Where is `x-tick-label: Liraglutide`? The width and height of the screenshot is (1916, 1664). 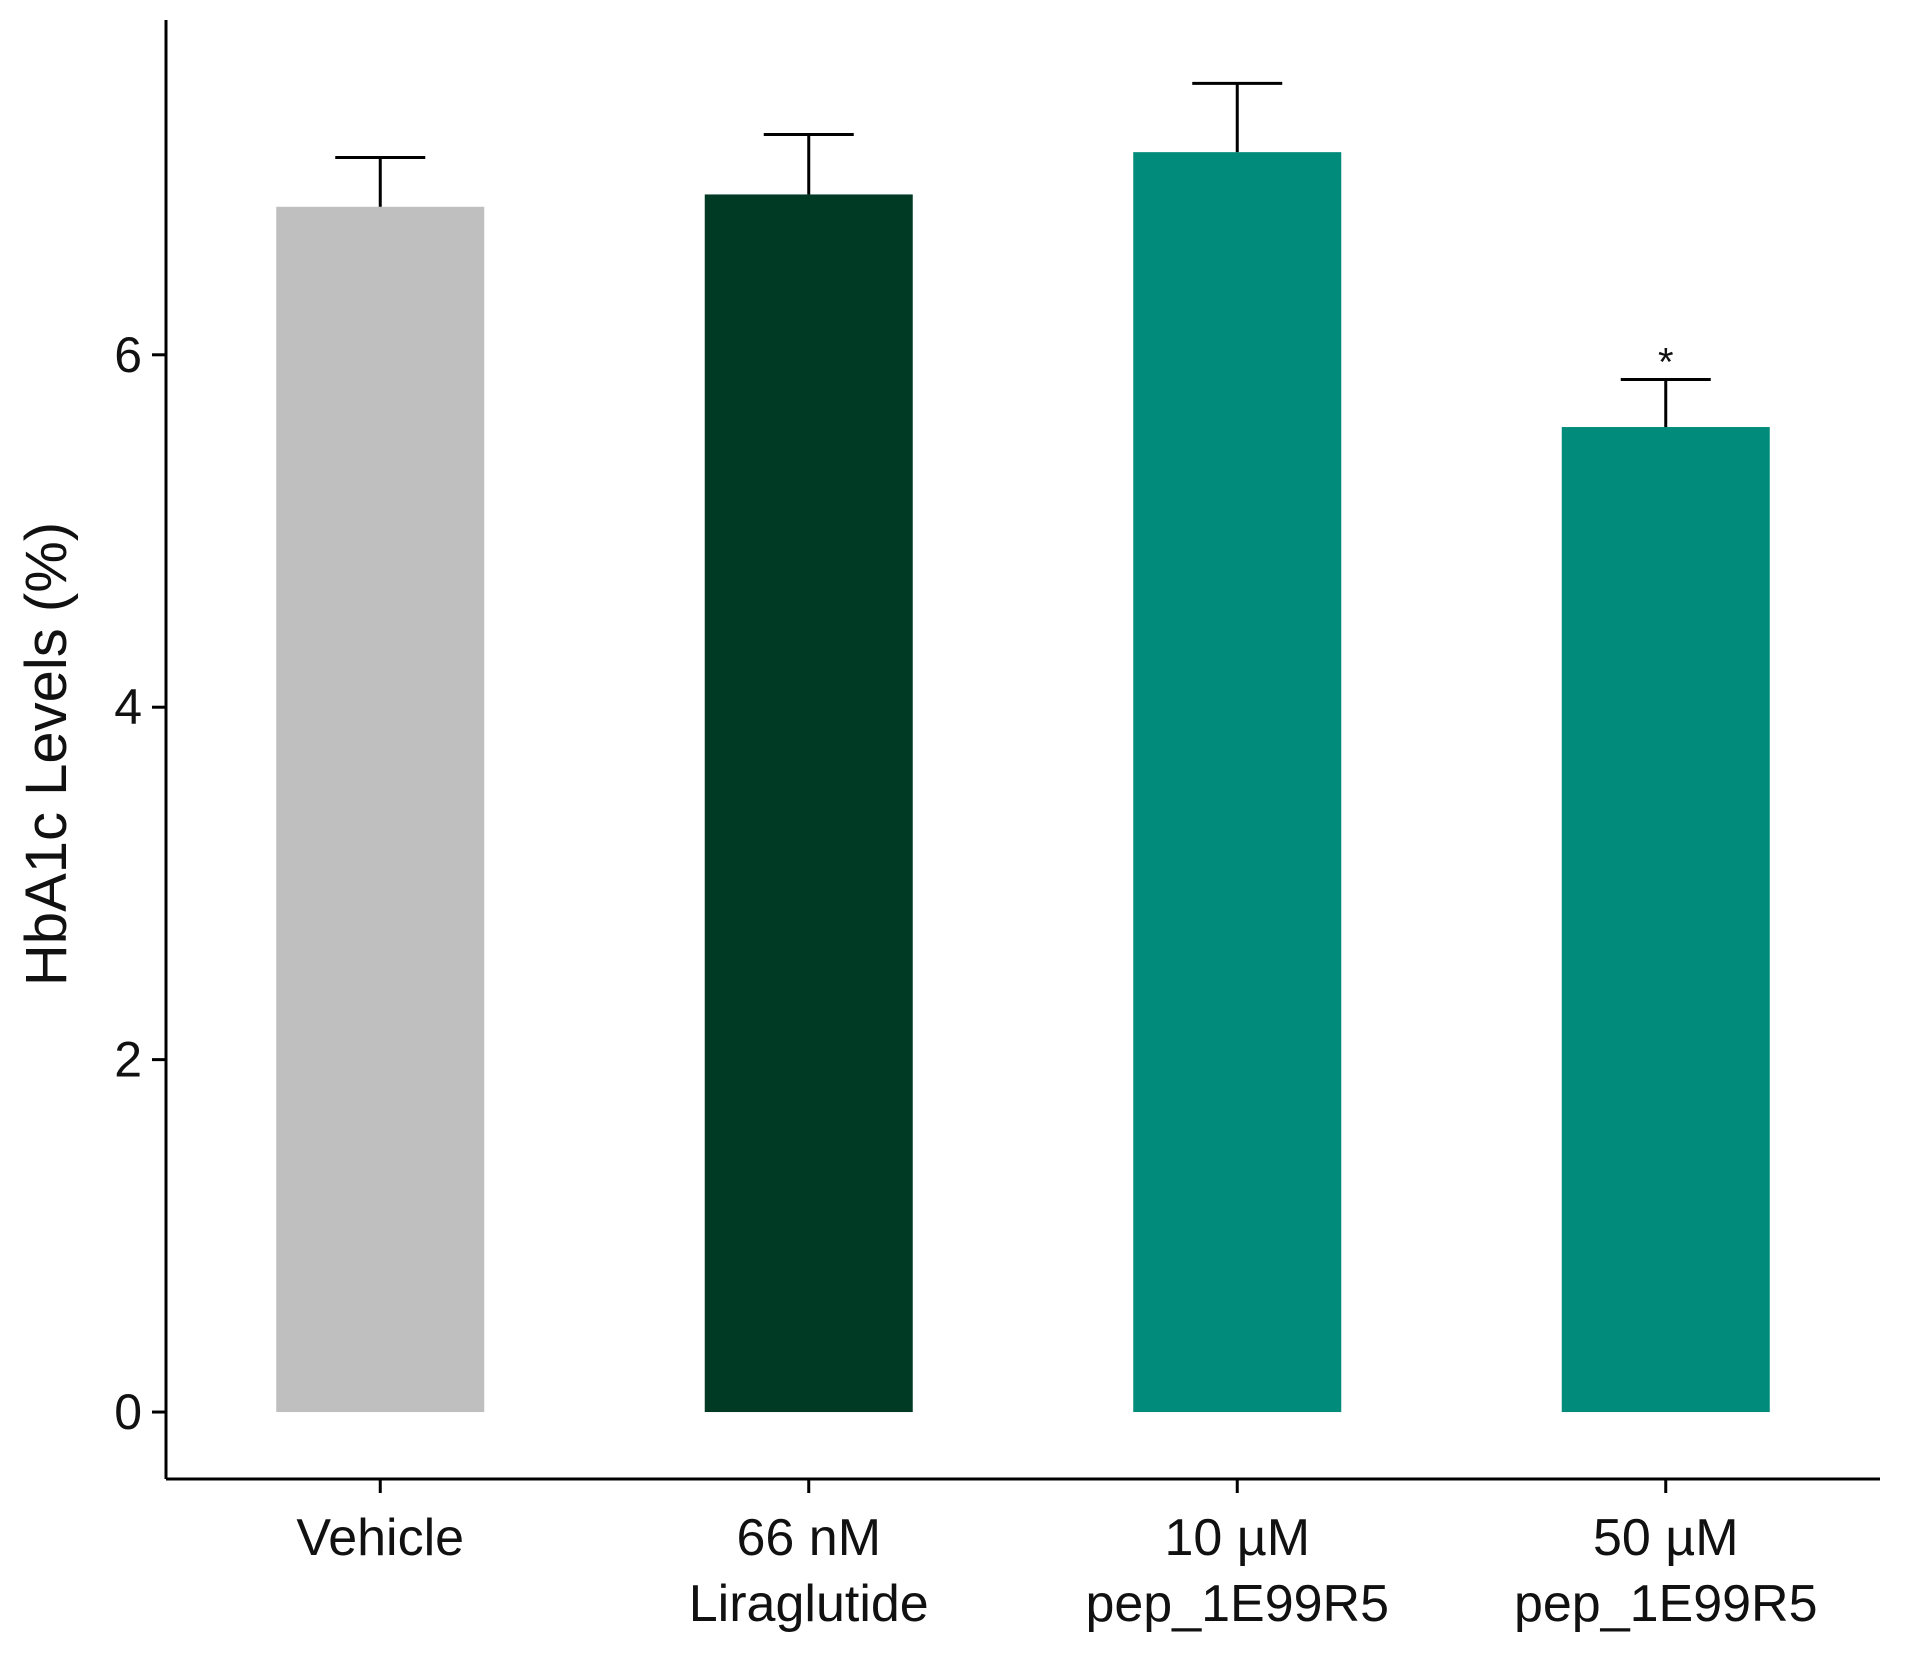 x-tick-label: Liraglutide is located at coordinates (809, 1604).